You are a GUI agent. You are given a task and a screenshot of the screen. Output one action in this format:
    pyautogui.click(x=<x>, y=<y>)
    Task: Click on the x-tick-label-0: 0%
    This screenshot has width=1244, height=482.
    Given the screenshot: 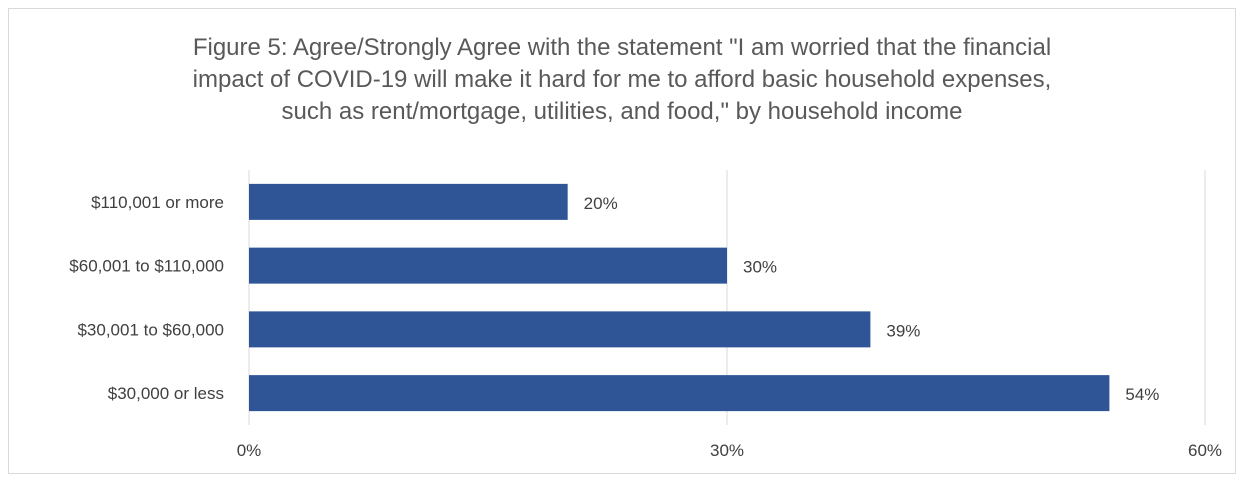 What is the action you would take?
    pyautogui.click(x=249, y=450)
    